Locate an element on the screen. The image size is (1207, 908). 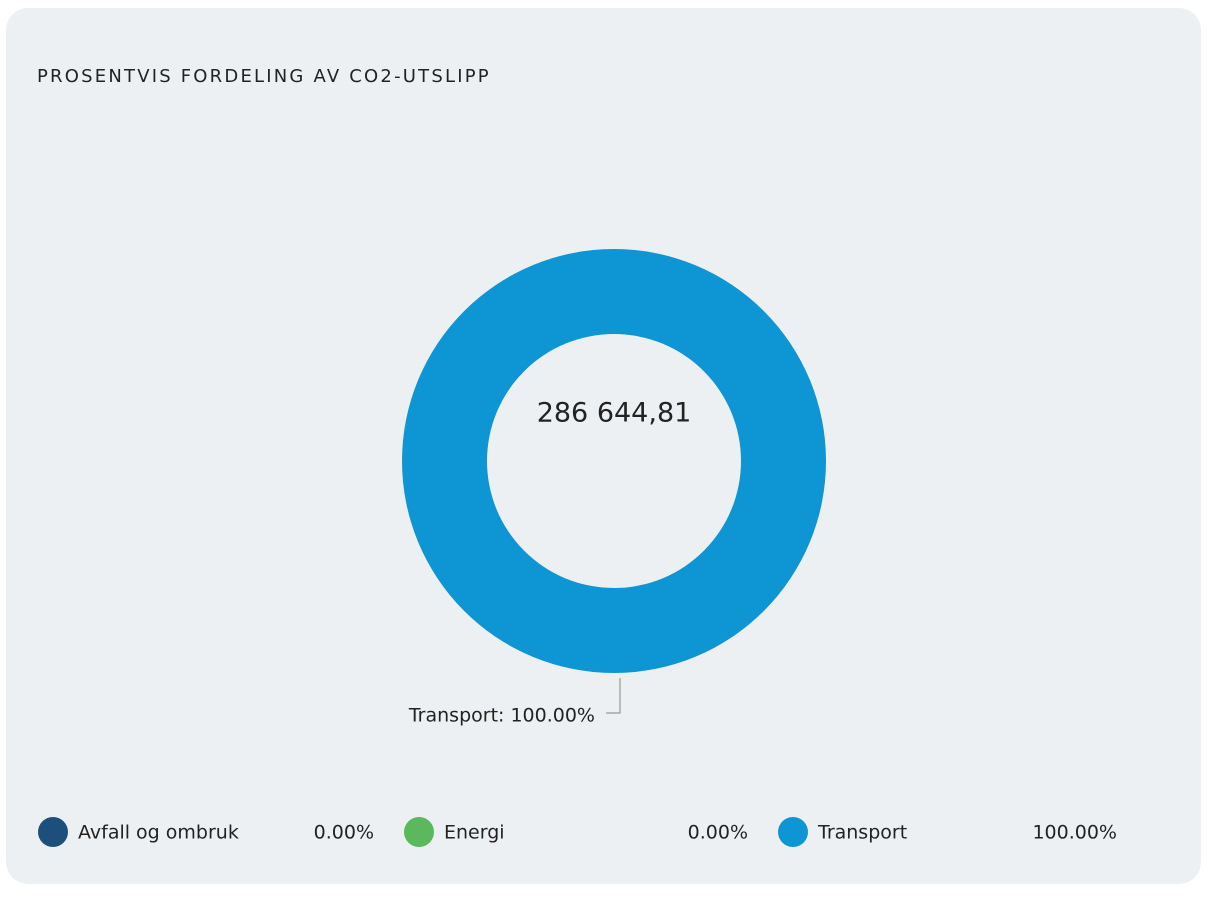
legend-value: 100.00% is located at coordinates (1074, 833).